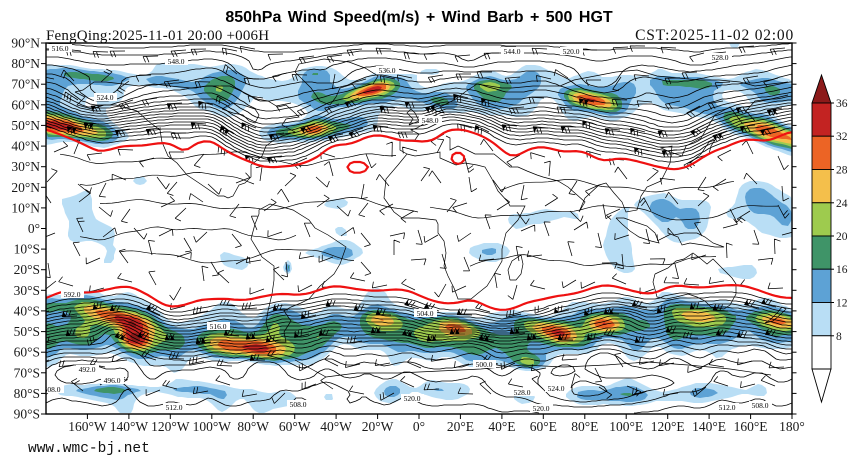  I want to click on svg-text: 80°E, so click(584, 426).